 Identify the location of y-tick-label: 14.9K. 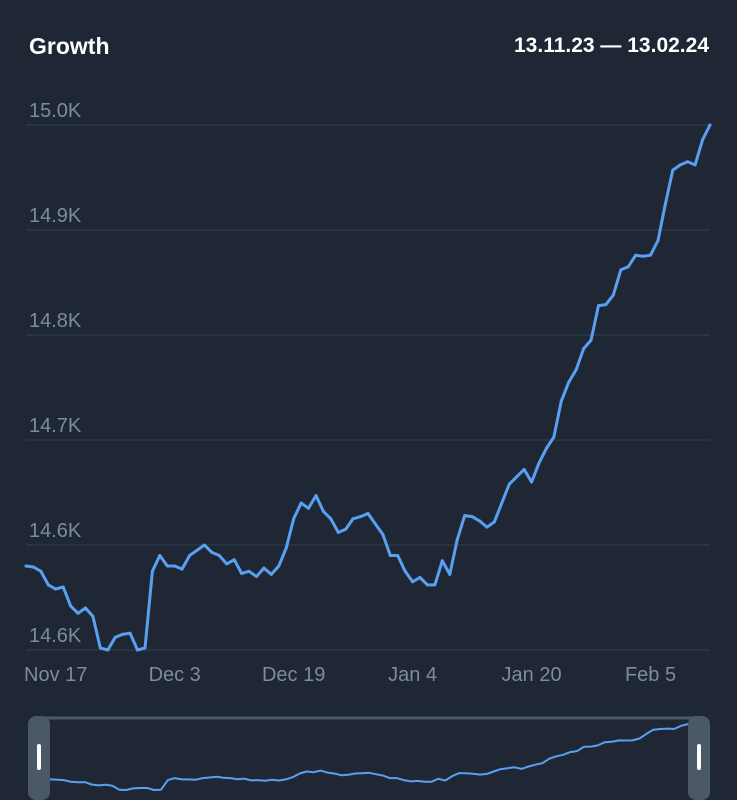
(55, 216).